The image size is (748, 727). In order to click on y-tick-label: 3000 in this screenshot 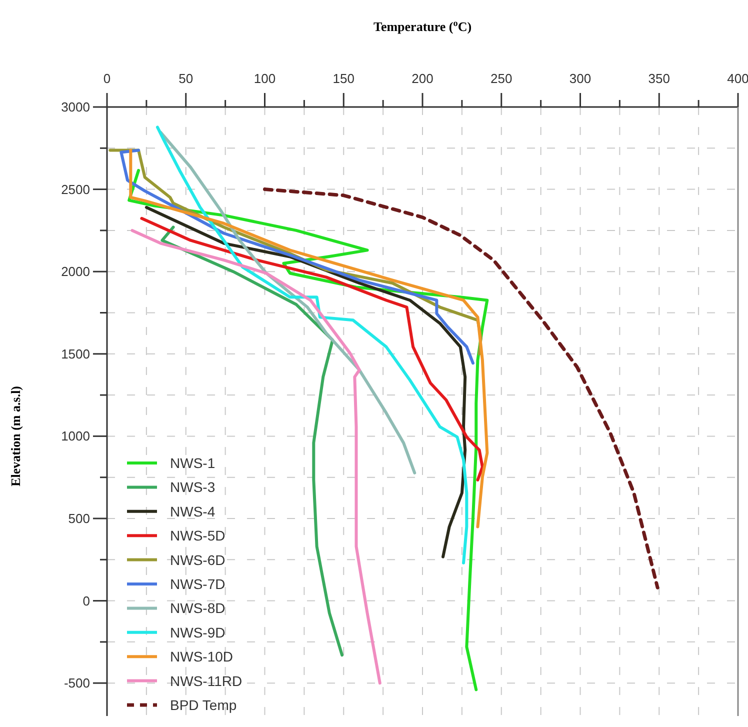, I will do `click(75, 107)`.